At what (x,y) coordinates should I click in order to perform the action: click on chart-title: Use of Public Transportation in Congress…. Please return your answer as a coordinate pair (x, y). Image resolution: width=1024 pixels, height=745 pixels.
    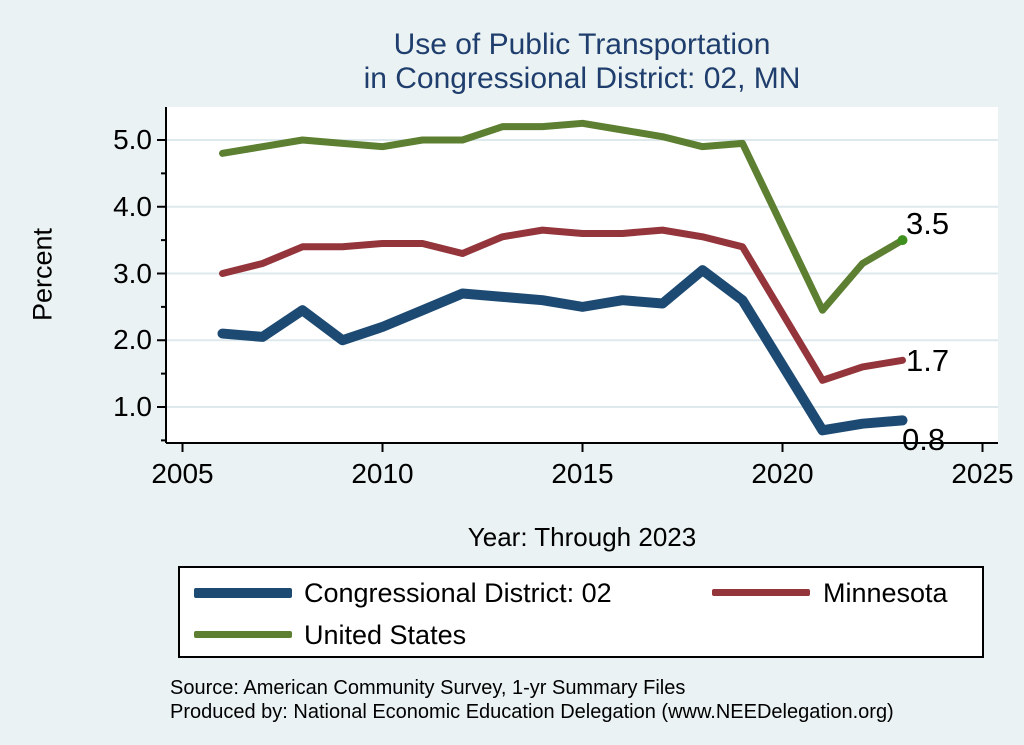
    Looking at the image, I should click on (582, 62).